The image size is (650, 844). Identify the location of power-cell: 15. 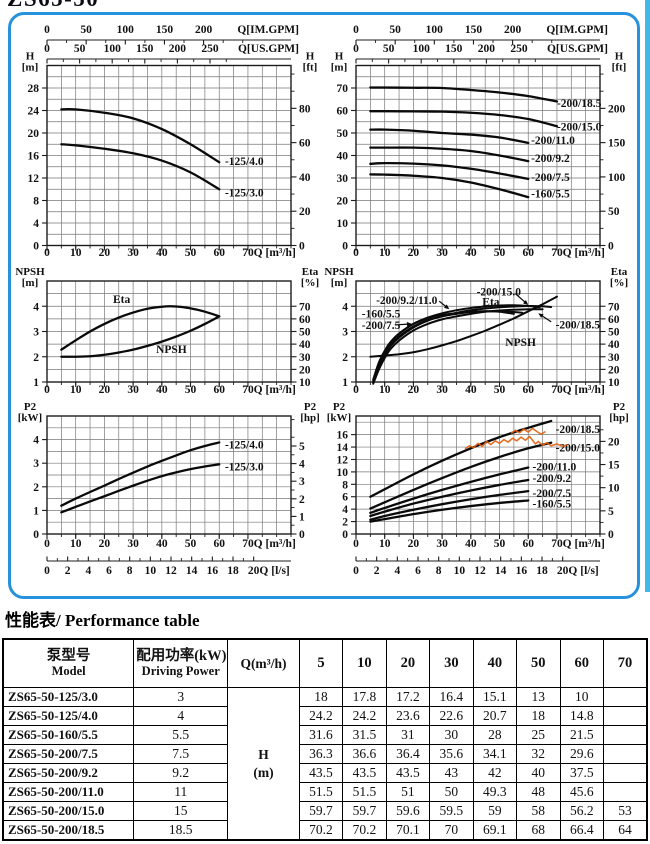
(181, 811).